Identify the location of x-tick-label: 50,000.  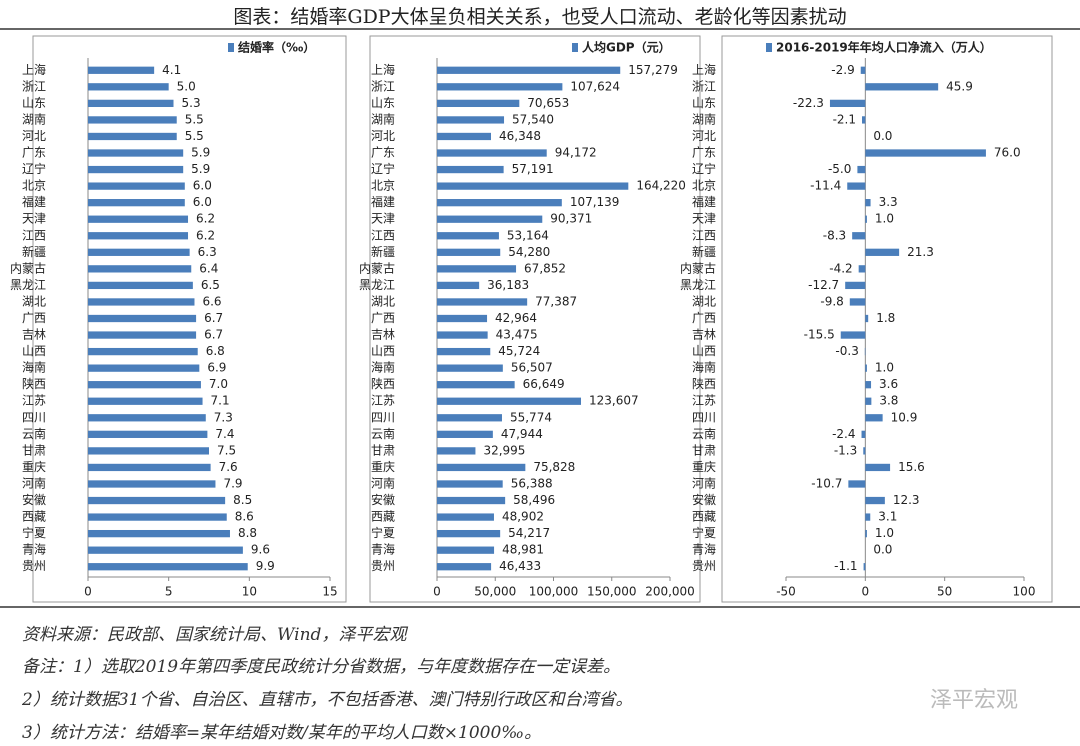
(495, 592).